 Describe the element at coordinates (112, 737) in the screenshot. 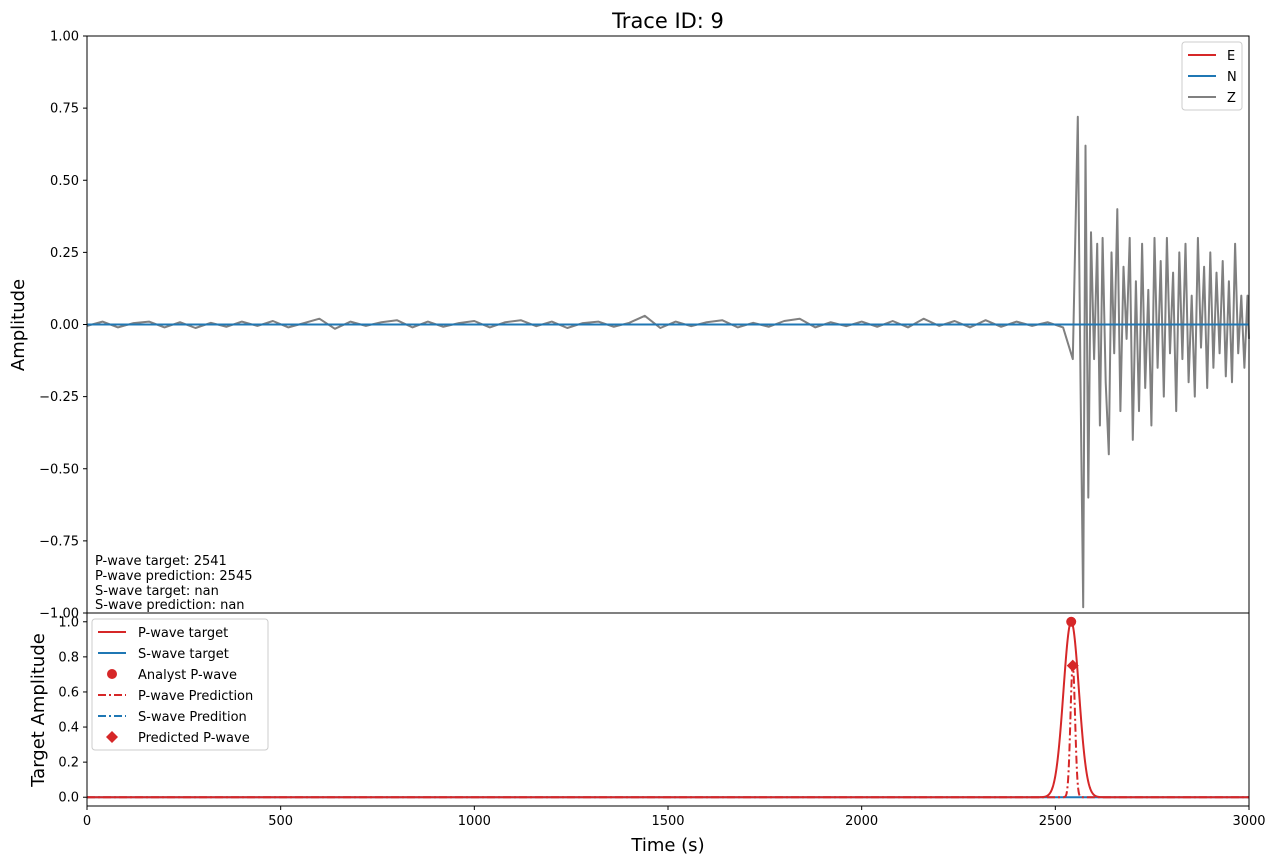

I see `legend-swatch-predicted-p` at that location.